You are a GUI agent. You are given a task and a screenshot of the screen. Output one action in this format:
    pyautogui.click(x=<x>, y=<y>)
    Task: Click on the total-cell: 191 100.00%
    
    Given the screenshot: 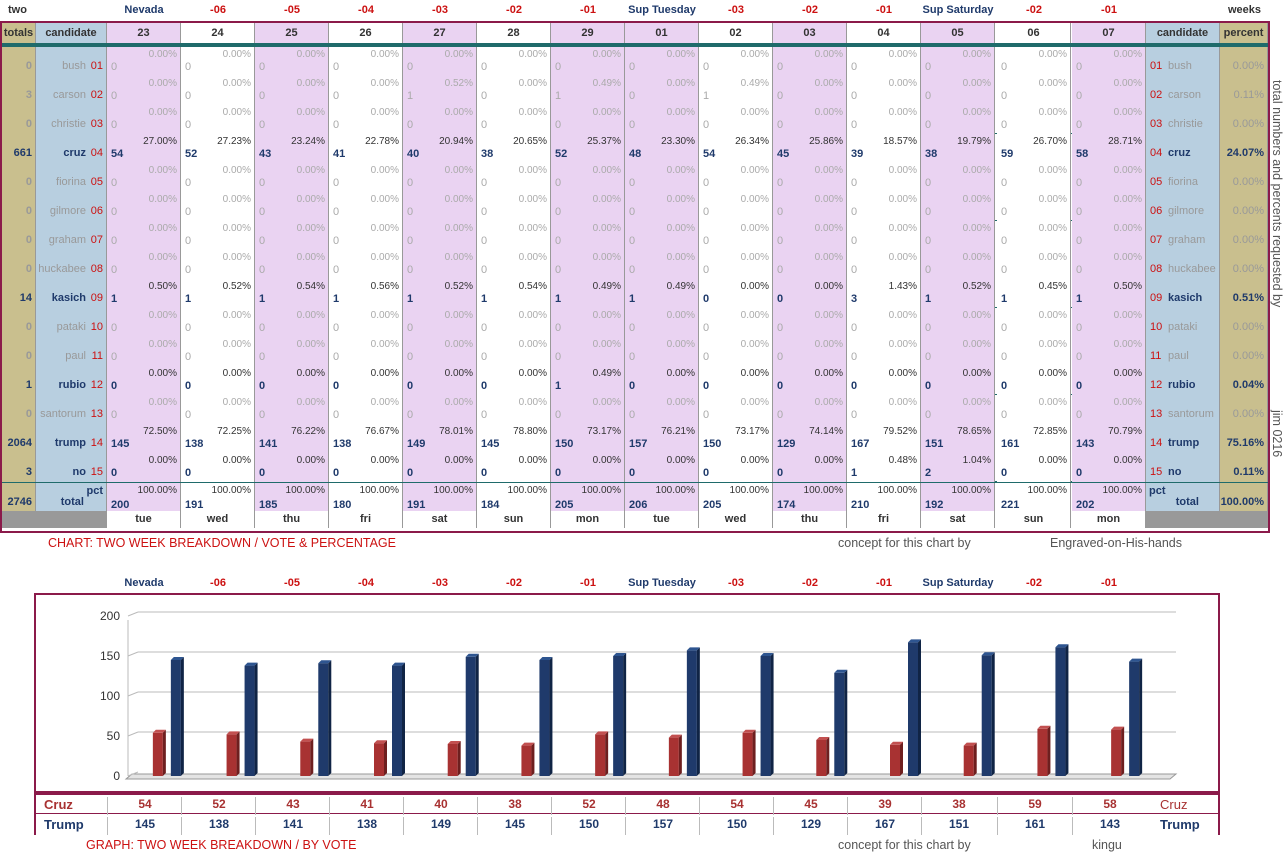 What is the action you would take?
    pyautogui.click(x=218, y=497)
    